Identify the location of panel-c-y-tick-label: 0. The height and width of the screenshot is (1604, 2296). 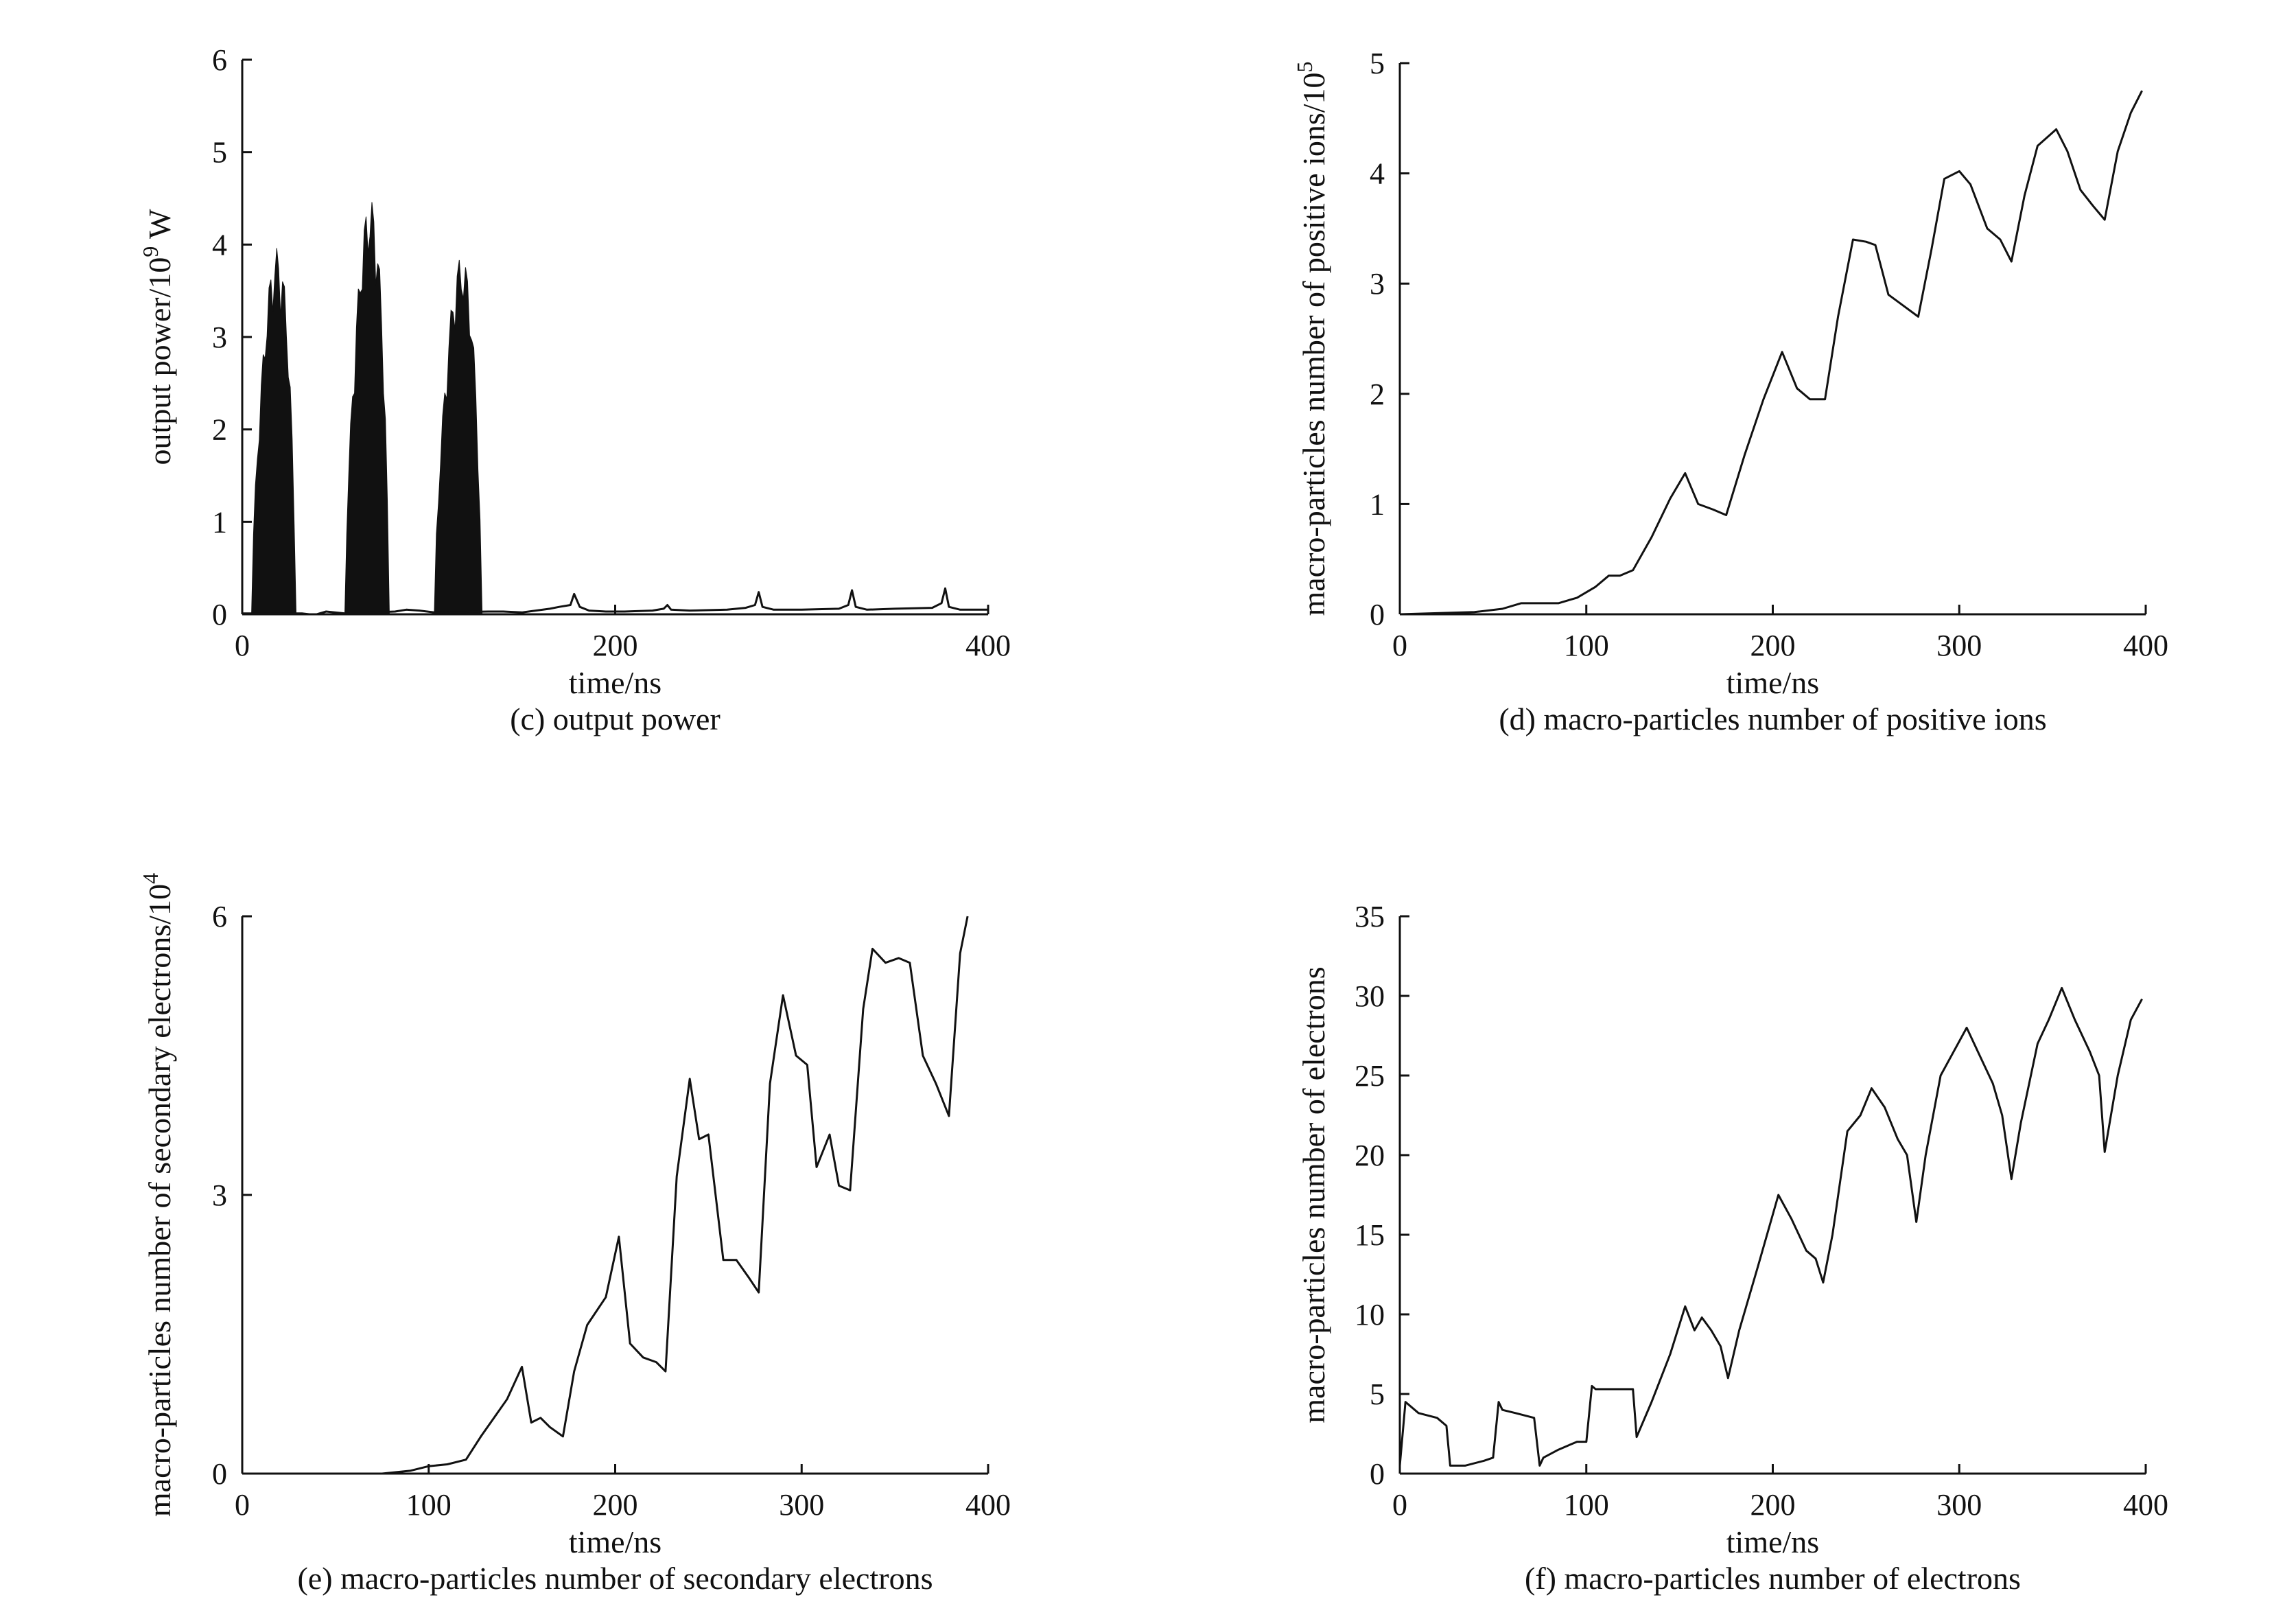
(219, 615).